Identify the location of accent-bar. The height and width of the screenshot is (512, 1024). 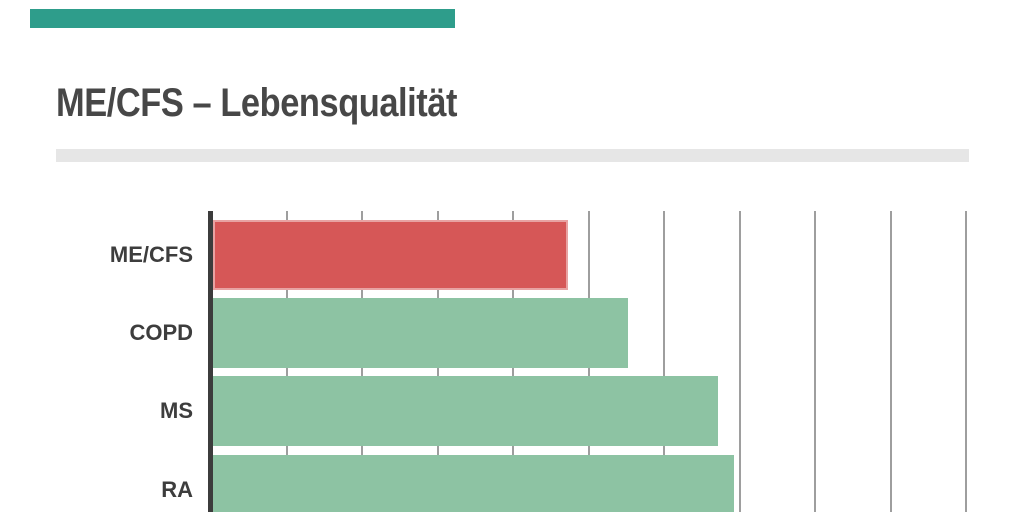
(242, 18).